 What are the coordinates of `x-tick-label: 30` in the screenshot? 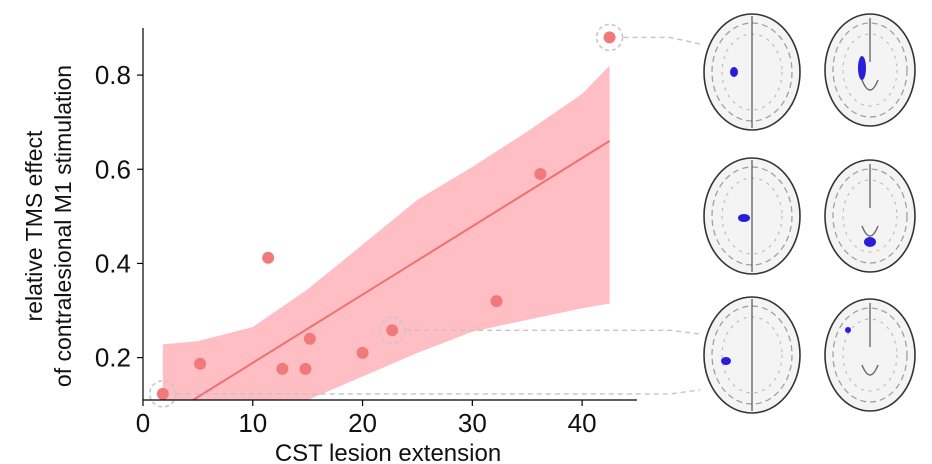 It's located at (472, 423).